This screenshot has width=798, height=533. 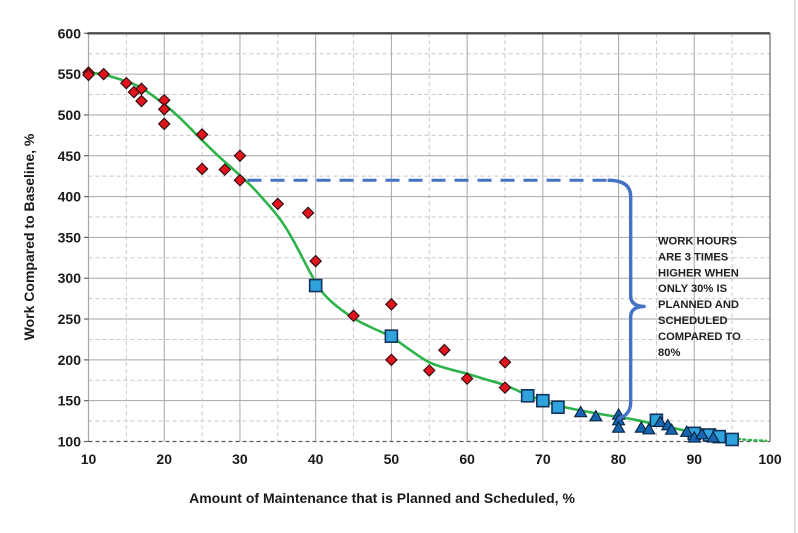 What do you see at coordinates (29, 237) in the screenshot?
I see `y-axis-title: Work Compared to Baseline, %` at bounding box center [29, 237].